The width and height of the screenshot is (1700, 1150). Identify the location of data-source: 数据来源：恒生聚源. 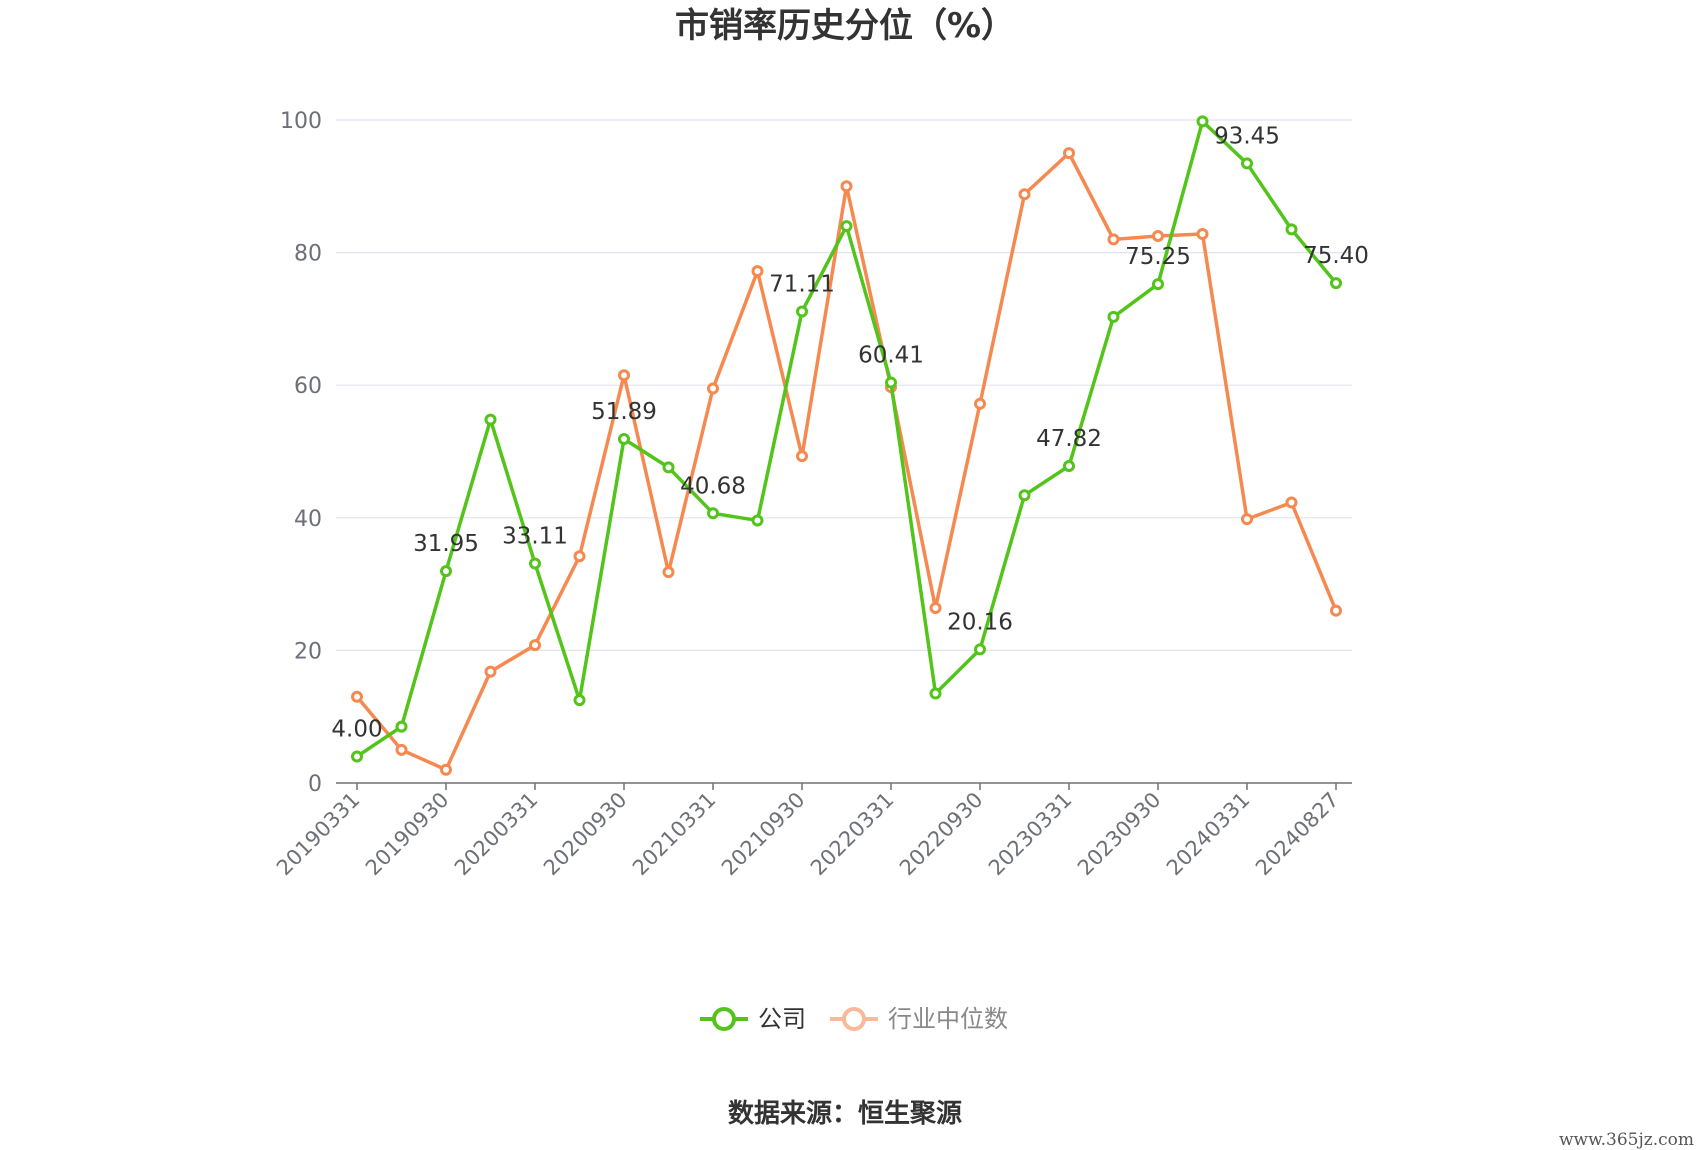
(845, 1114).